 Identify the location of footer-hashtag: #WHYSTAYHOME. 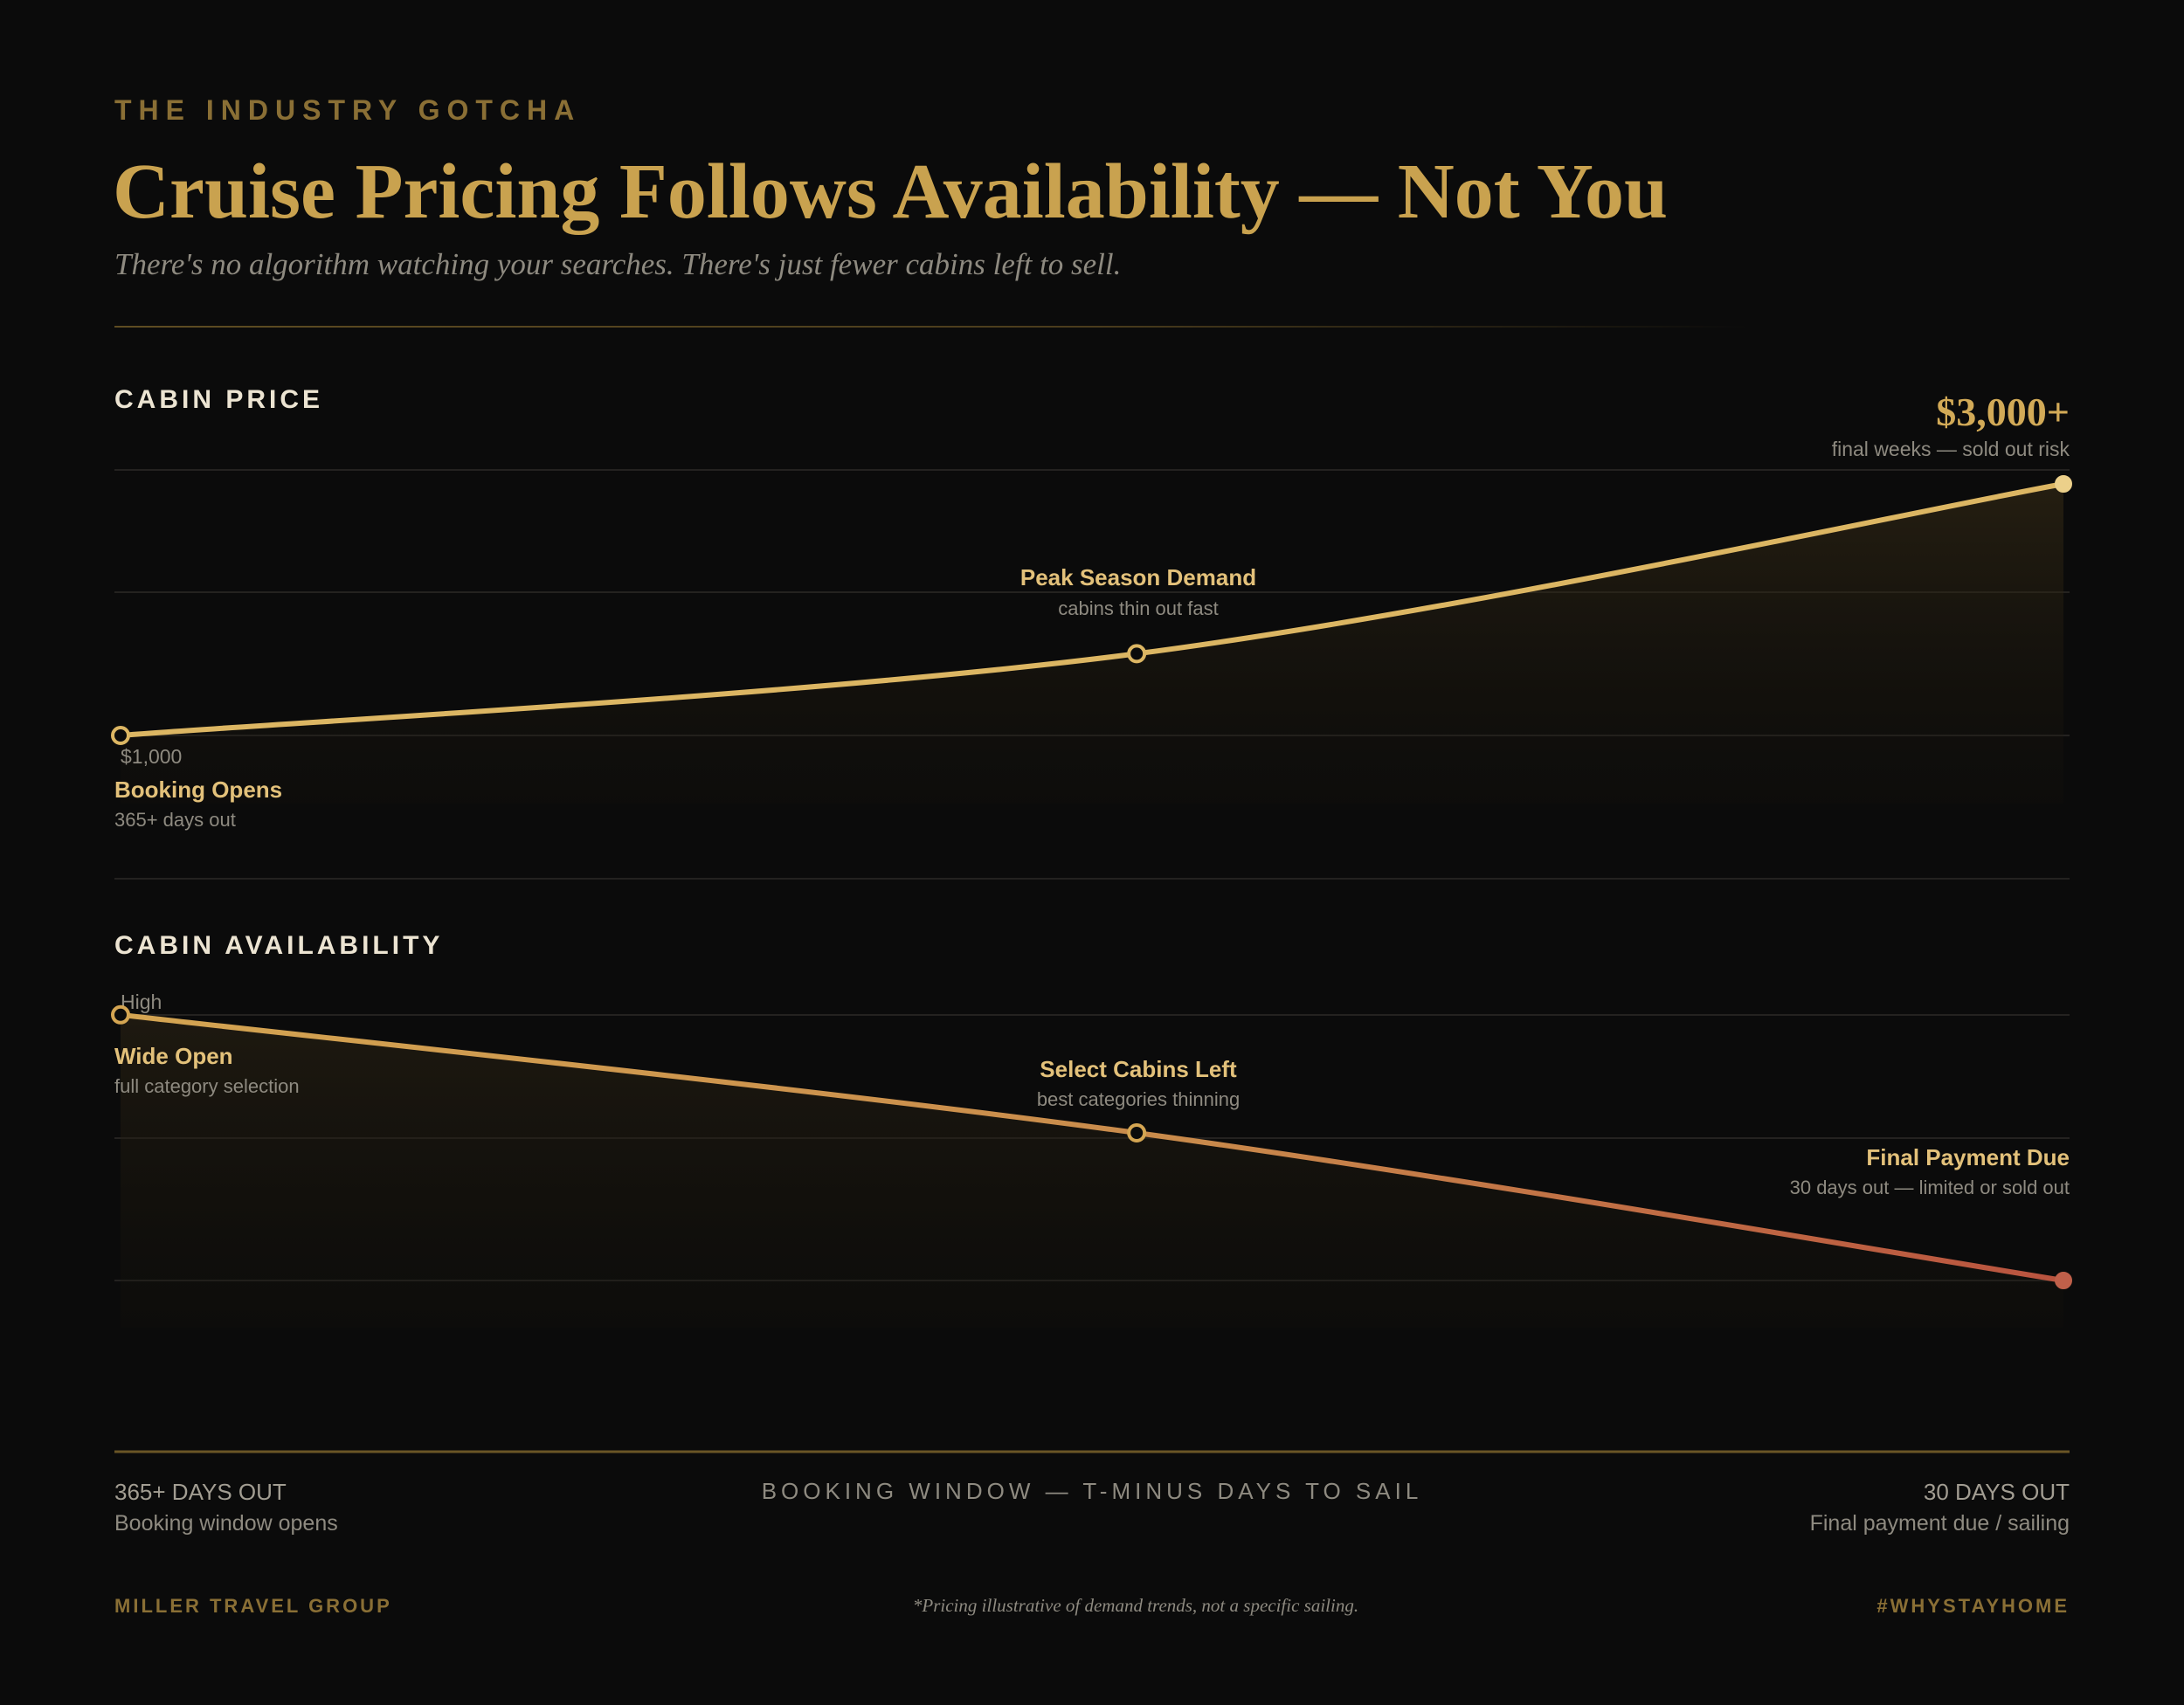
(1973, 1606).